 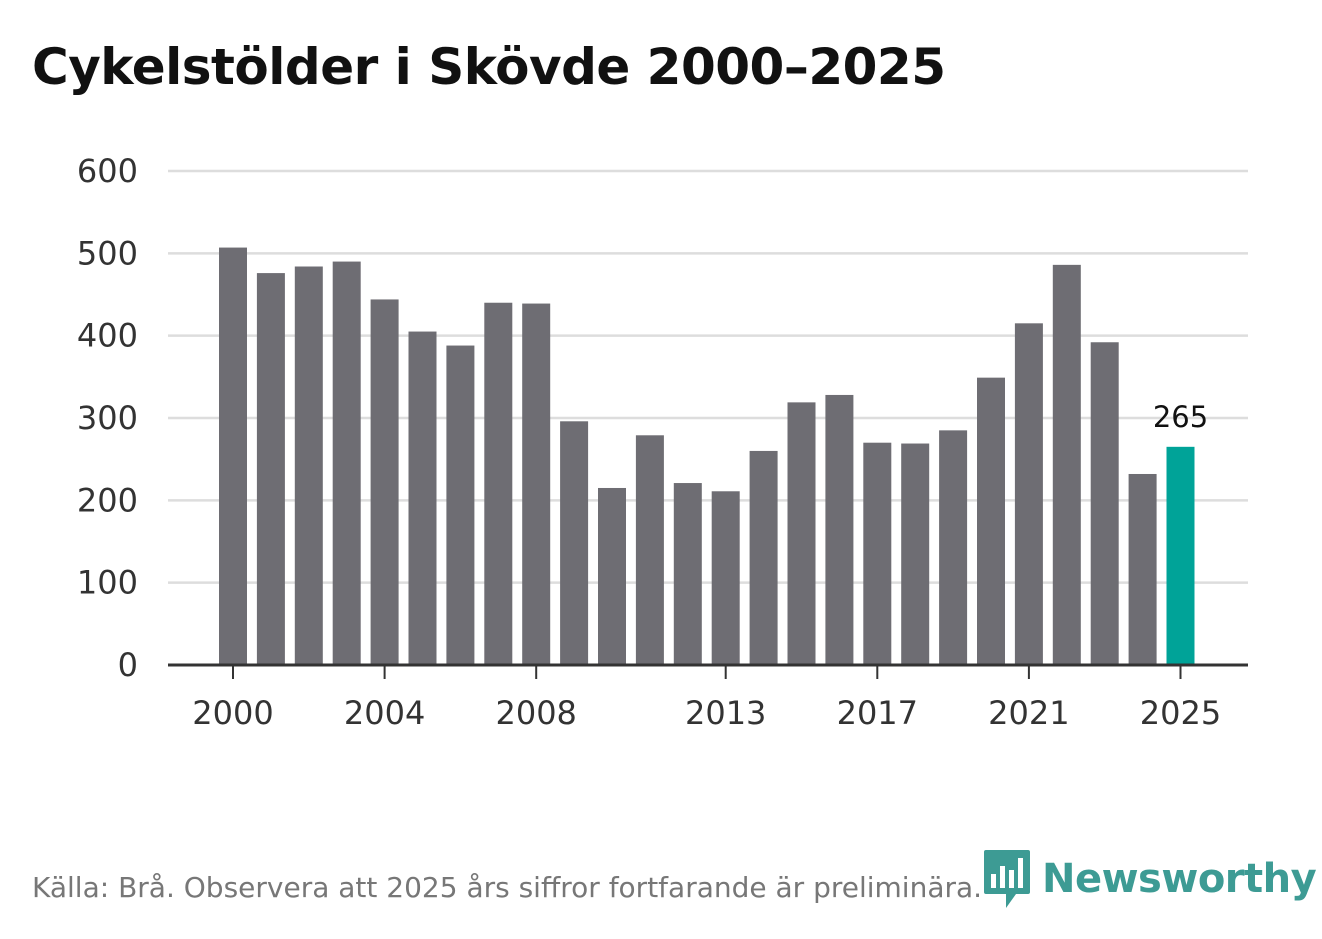 What do you see at coordinates (877, 713) in the screenshot?
I see `x-tick-label-2017: 2017` at bounding box center [877, 713].